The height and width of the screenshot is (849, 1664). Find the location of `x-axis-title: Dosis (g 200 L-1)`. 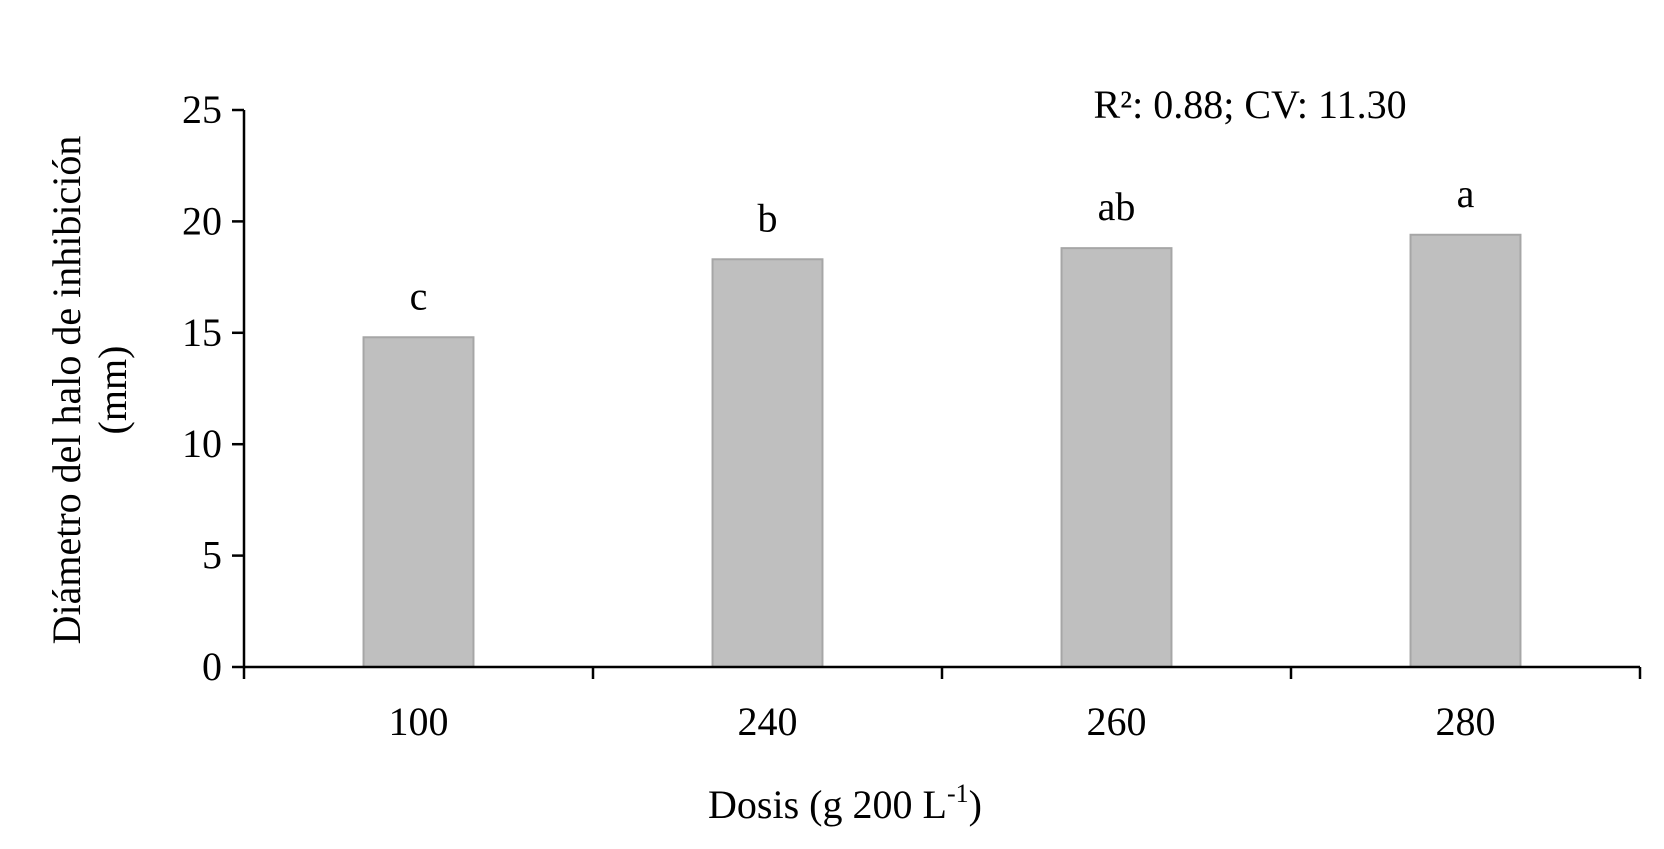

x-axis-title: Dosis (g 200 L-1) is located at coordinates (845, 803).